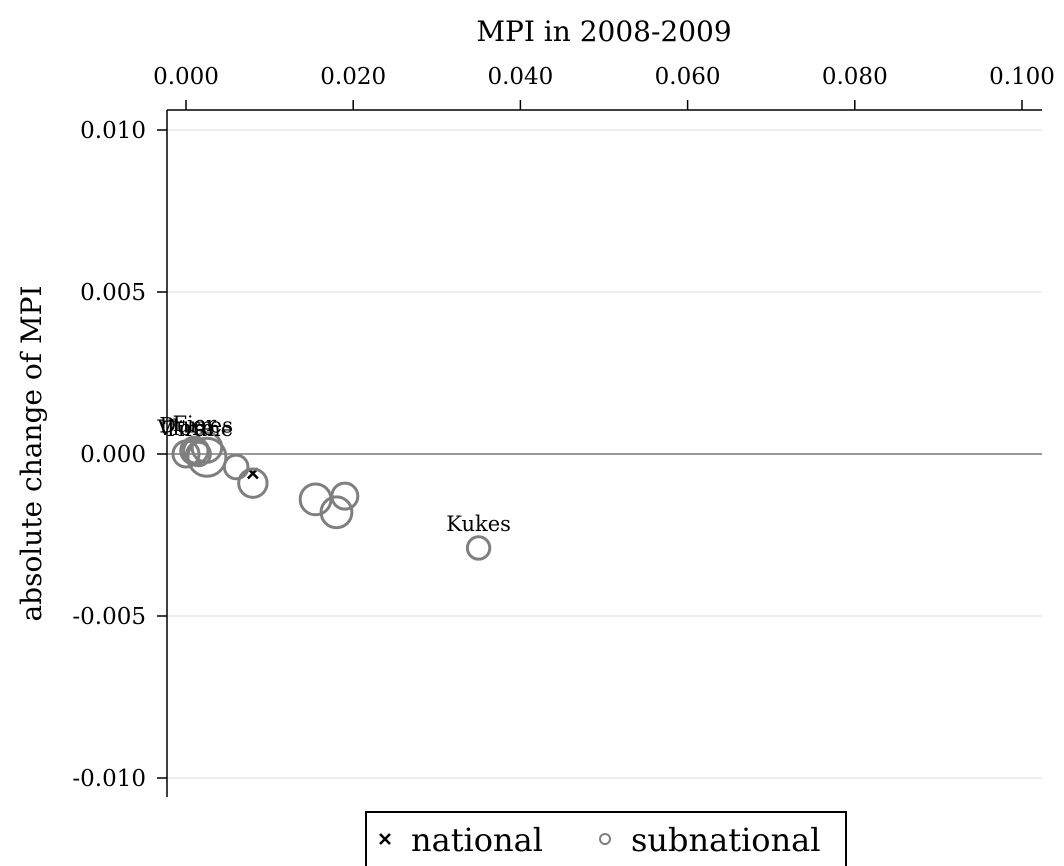 This screenshot has width=1064, height=866. Describe the element at coordinates (186, 77) in the screenshot. I see `x-tick-label: 0.000` at that location.